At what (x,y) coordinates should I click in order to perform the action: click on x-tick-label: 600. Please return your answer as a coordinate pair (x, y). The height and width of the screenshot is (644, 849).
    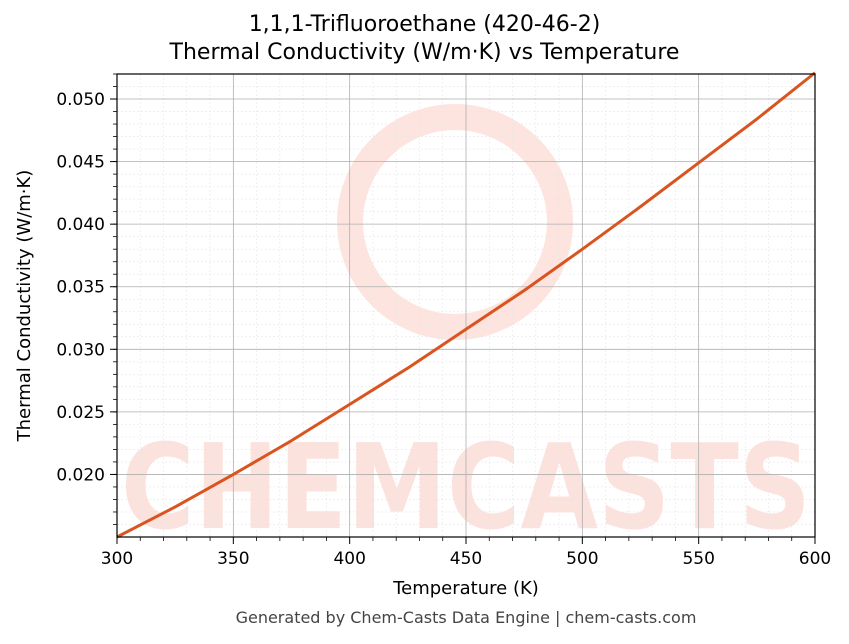
    Looking at the image, I should click on (815, 559).